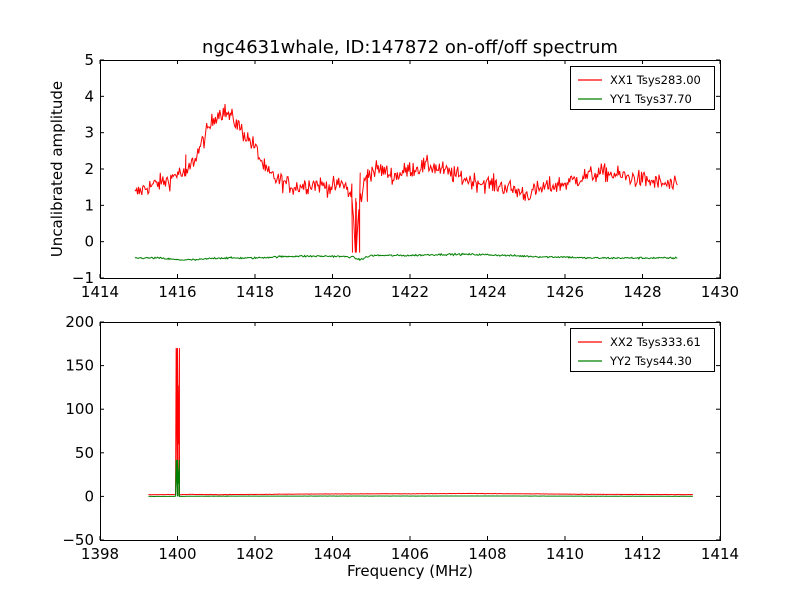  I want to click on legend-entry: YY2 Tsys44.30, so click(650, 361).